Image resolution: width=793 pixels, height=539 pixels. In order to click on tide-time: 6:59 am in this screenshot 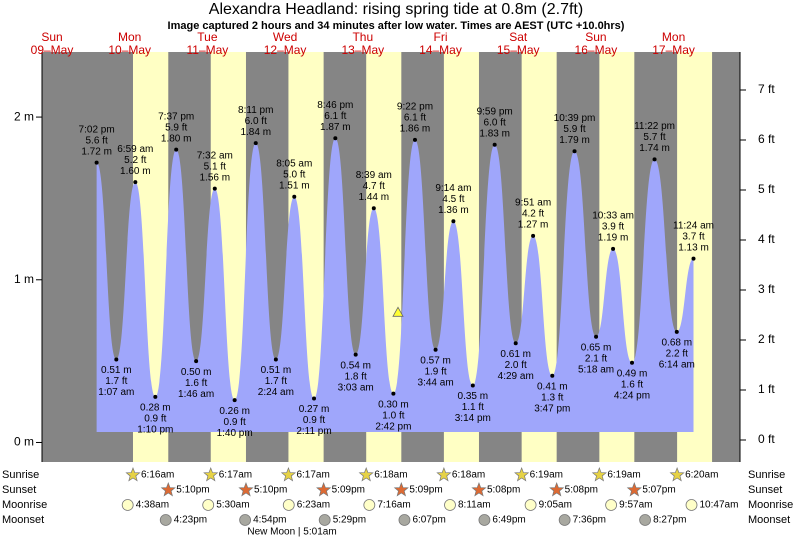, I will do `click(135, 149)`.